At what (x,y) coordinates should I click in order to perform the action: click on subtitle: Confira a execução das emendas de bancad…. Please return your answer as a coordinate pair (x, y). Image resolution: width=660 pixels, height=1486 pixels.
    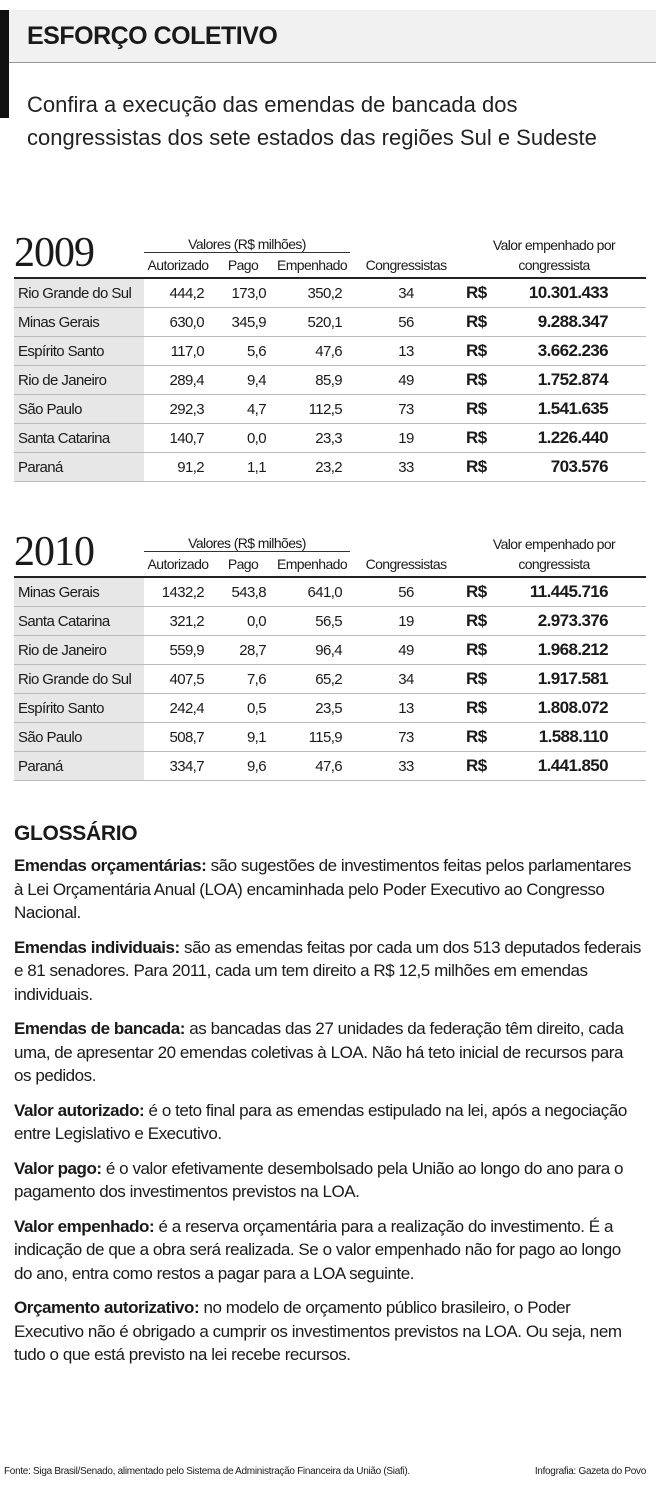
    Looking at the image, I should click on (312, 121).